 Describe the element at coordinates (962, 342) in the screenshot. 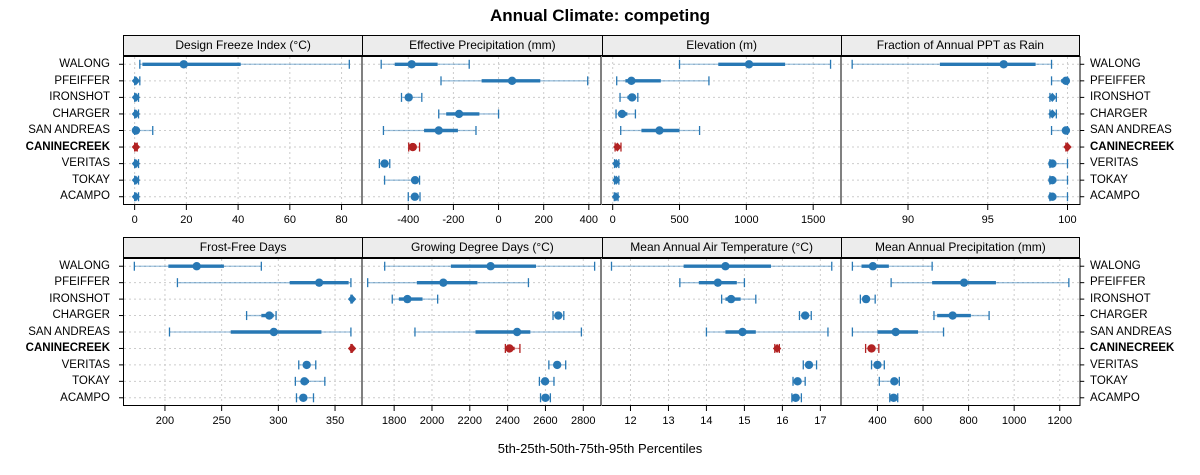

I see `panel-mean-annual-precipitation-mm: 400 600 800 1000 1200` at that location.